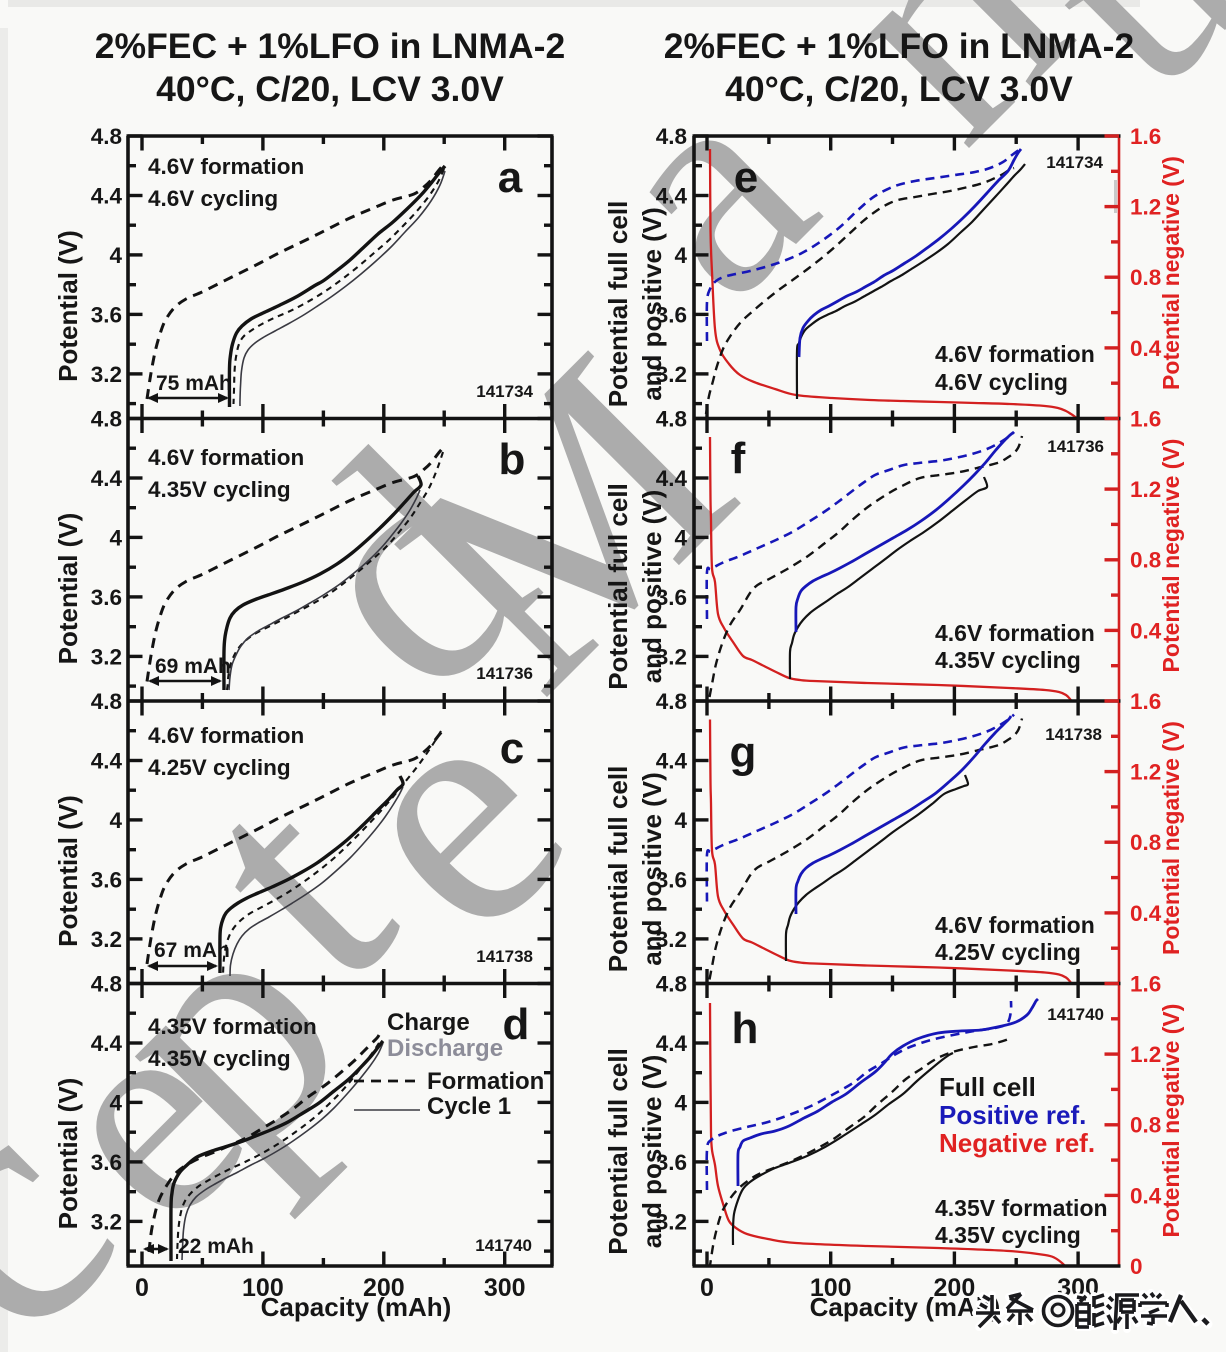  Describe the element at coordinates (1017, 1143) in the screenshot. I see `svg-text: Negative ref.` at that location.